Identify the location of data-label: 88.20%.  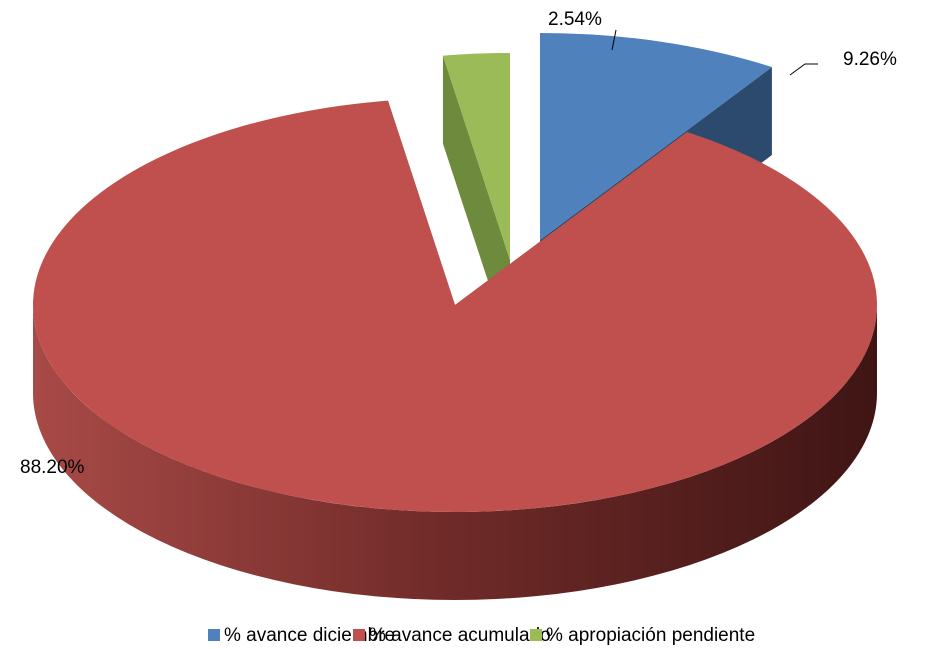
(52, 467).